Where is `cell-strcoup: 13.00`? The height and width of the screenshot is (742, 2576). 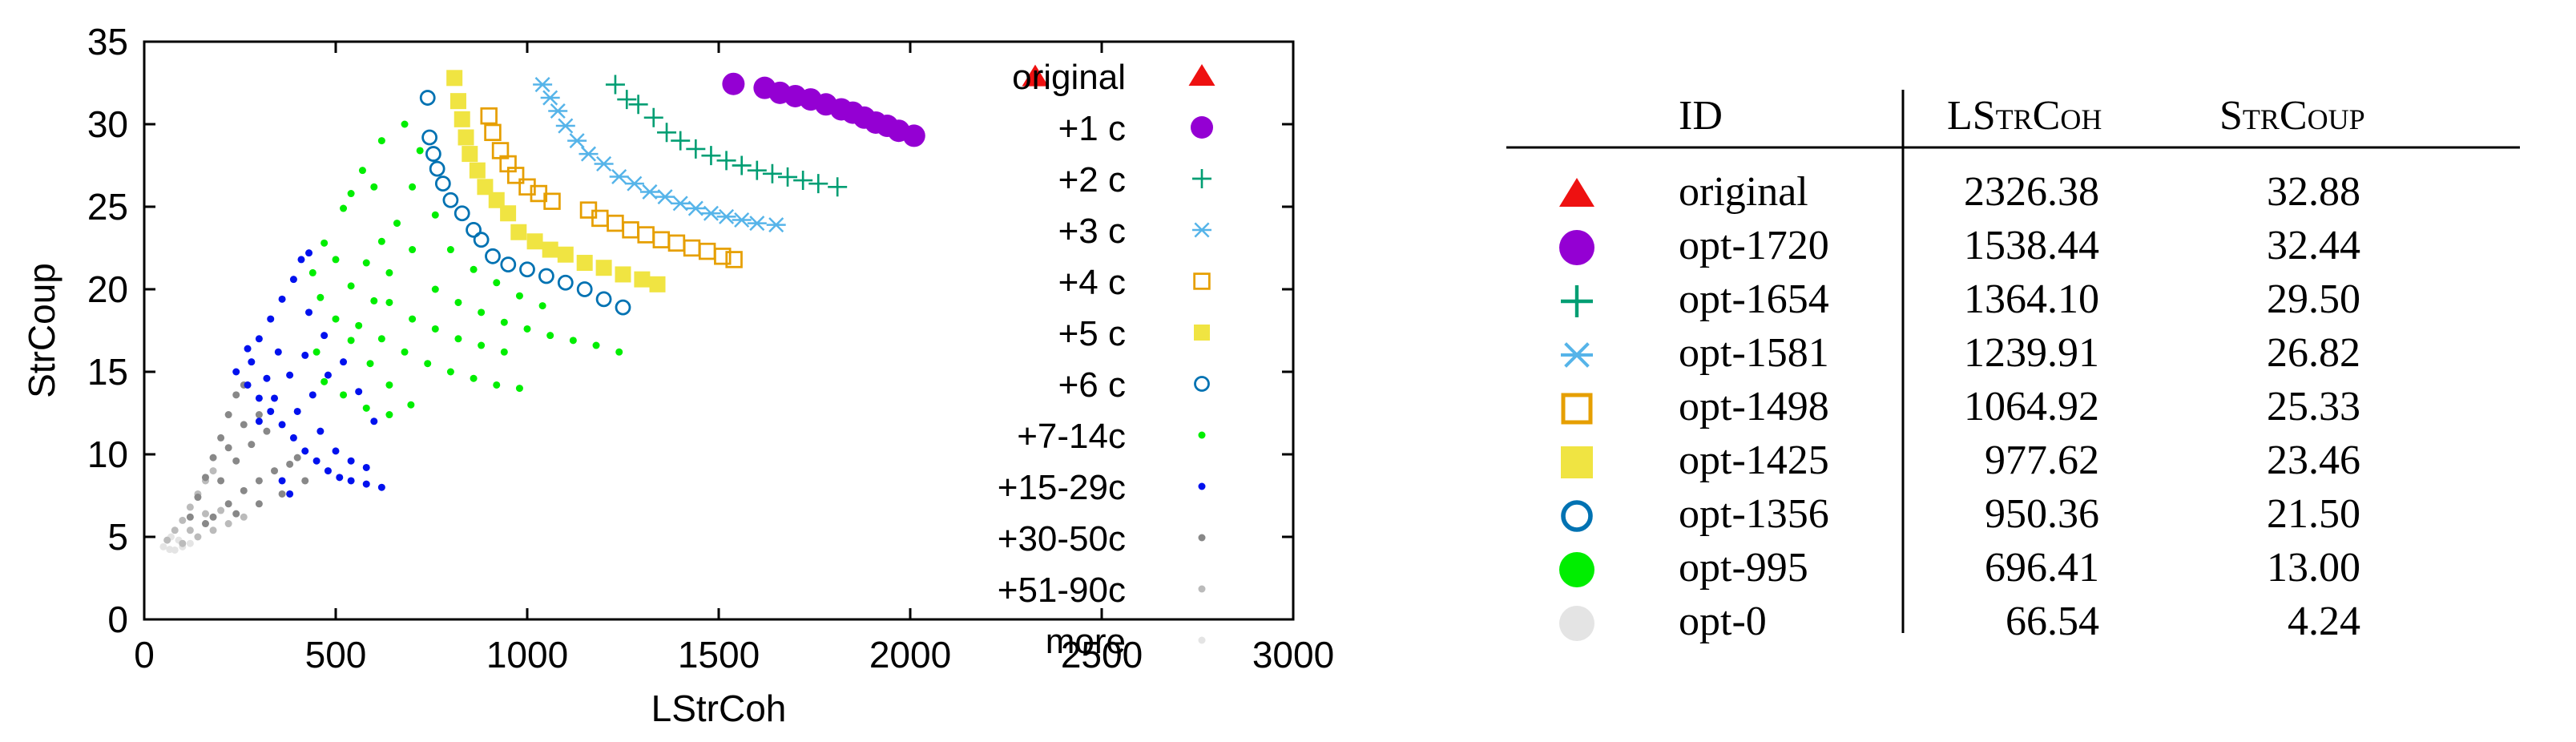 cell-strcoup: 13.00 is located at coordinates (2313, 568).